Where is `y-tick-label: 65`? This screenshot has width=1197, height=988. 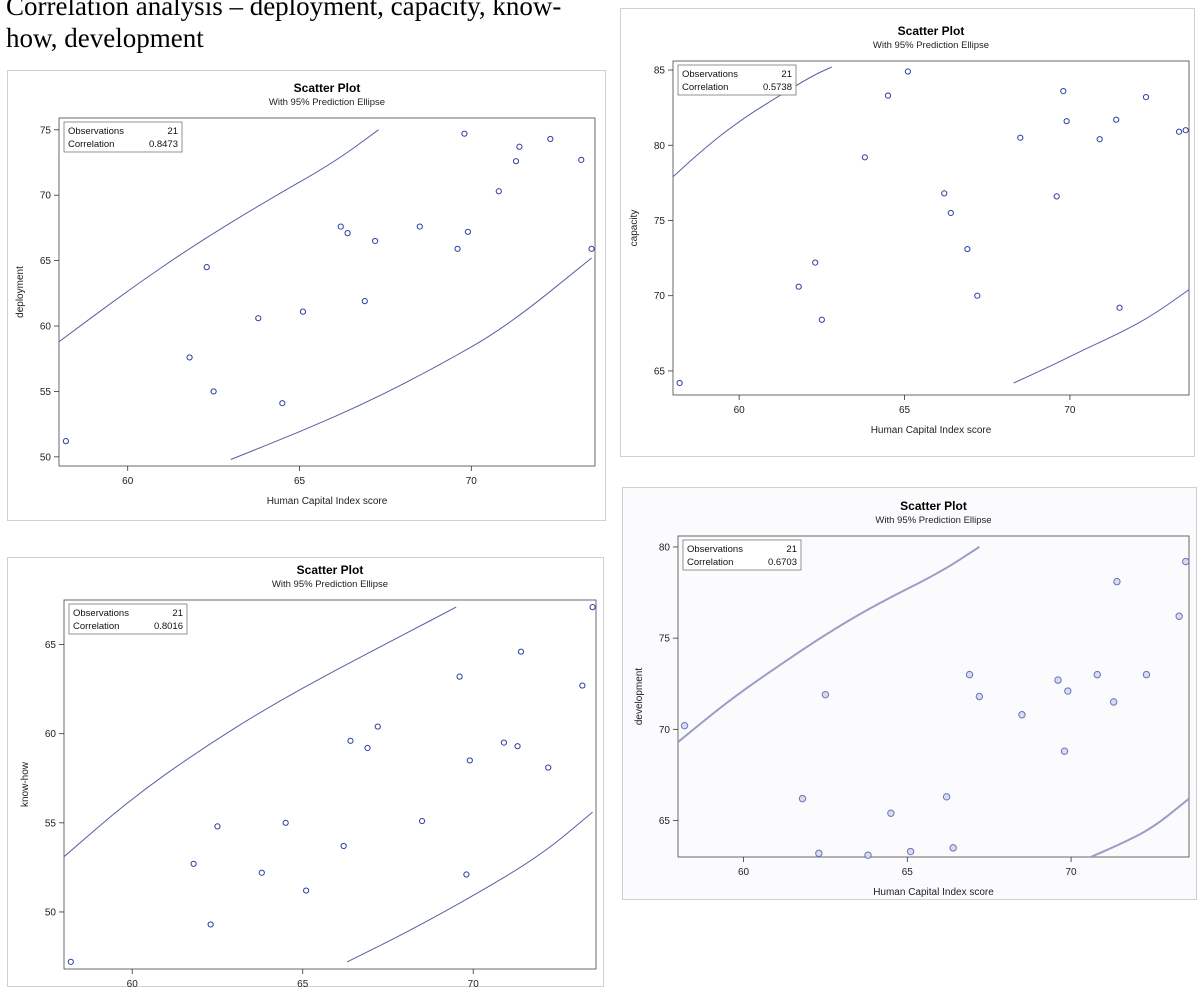
y-tick-label: 65 is located at coordinates (660, 371).